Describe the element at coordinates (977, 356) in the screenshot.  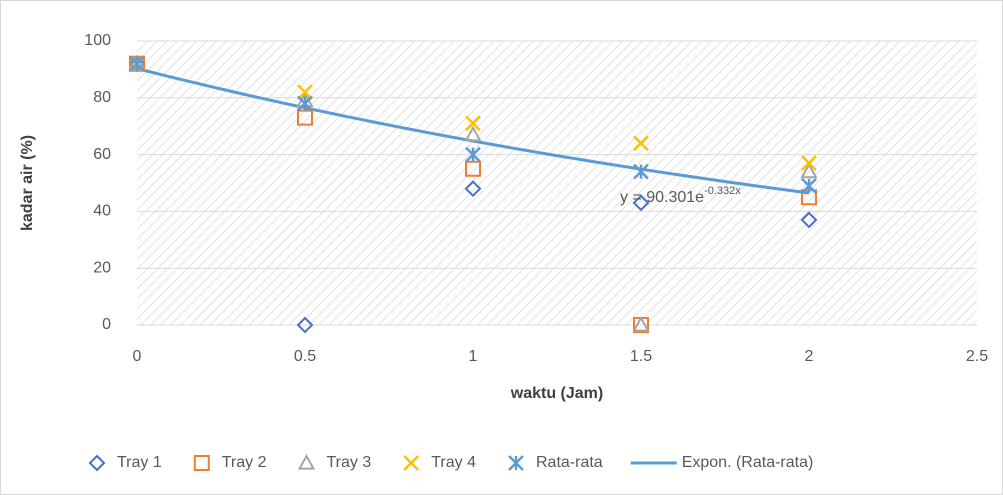
I see `x-tick-label: 2.5` at that location.